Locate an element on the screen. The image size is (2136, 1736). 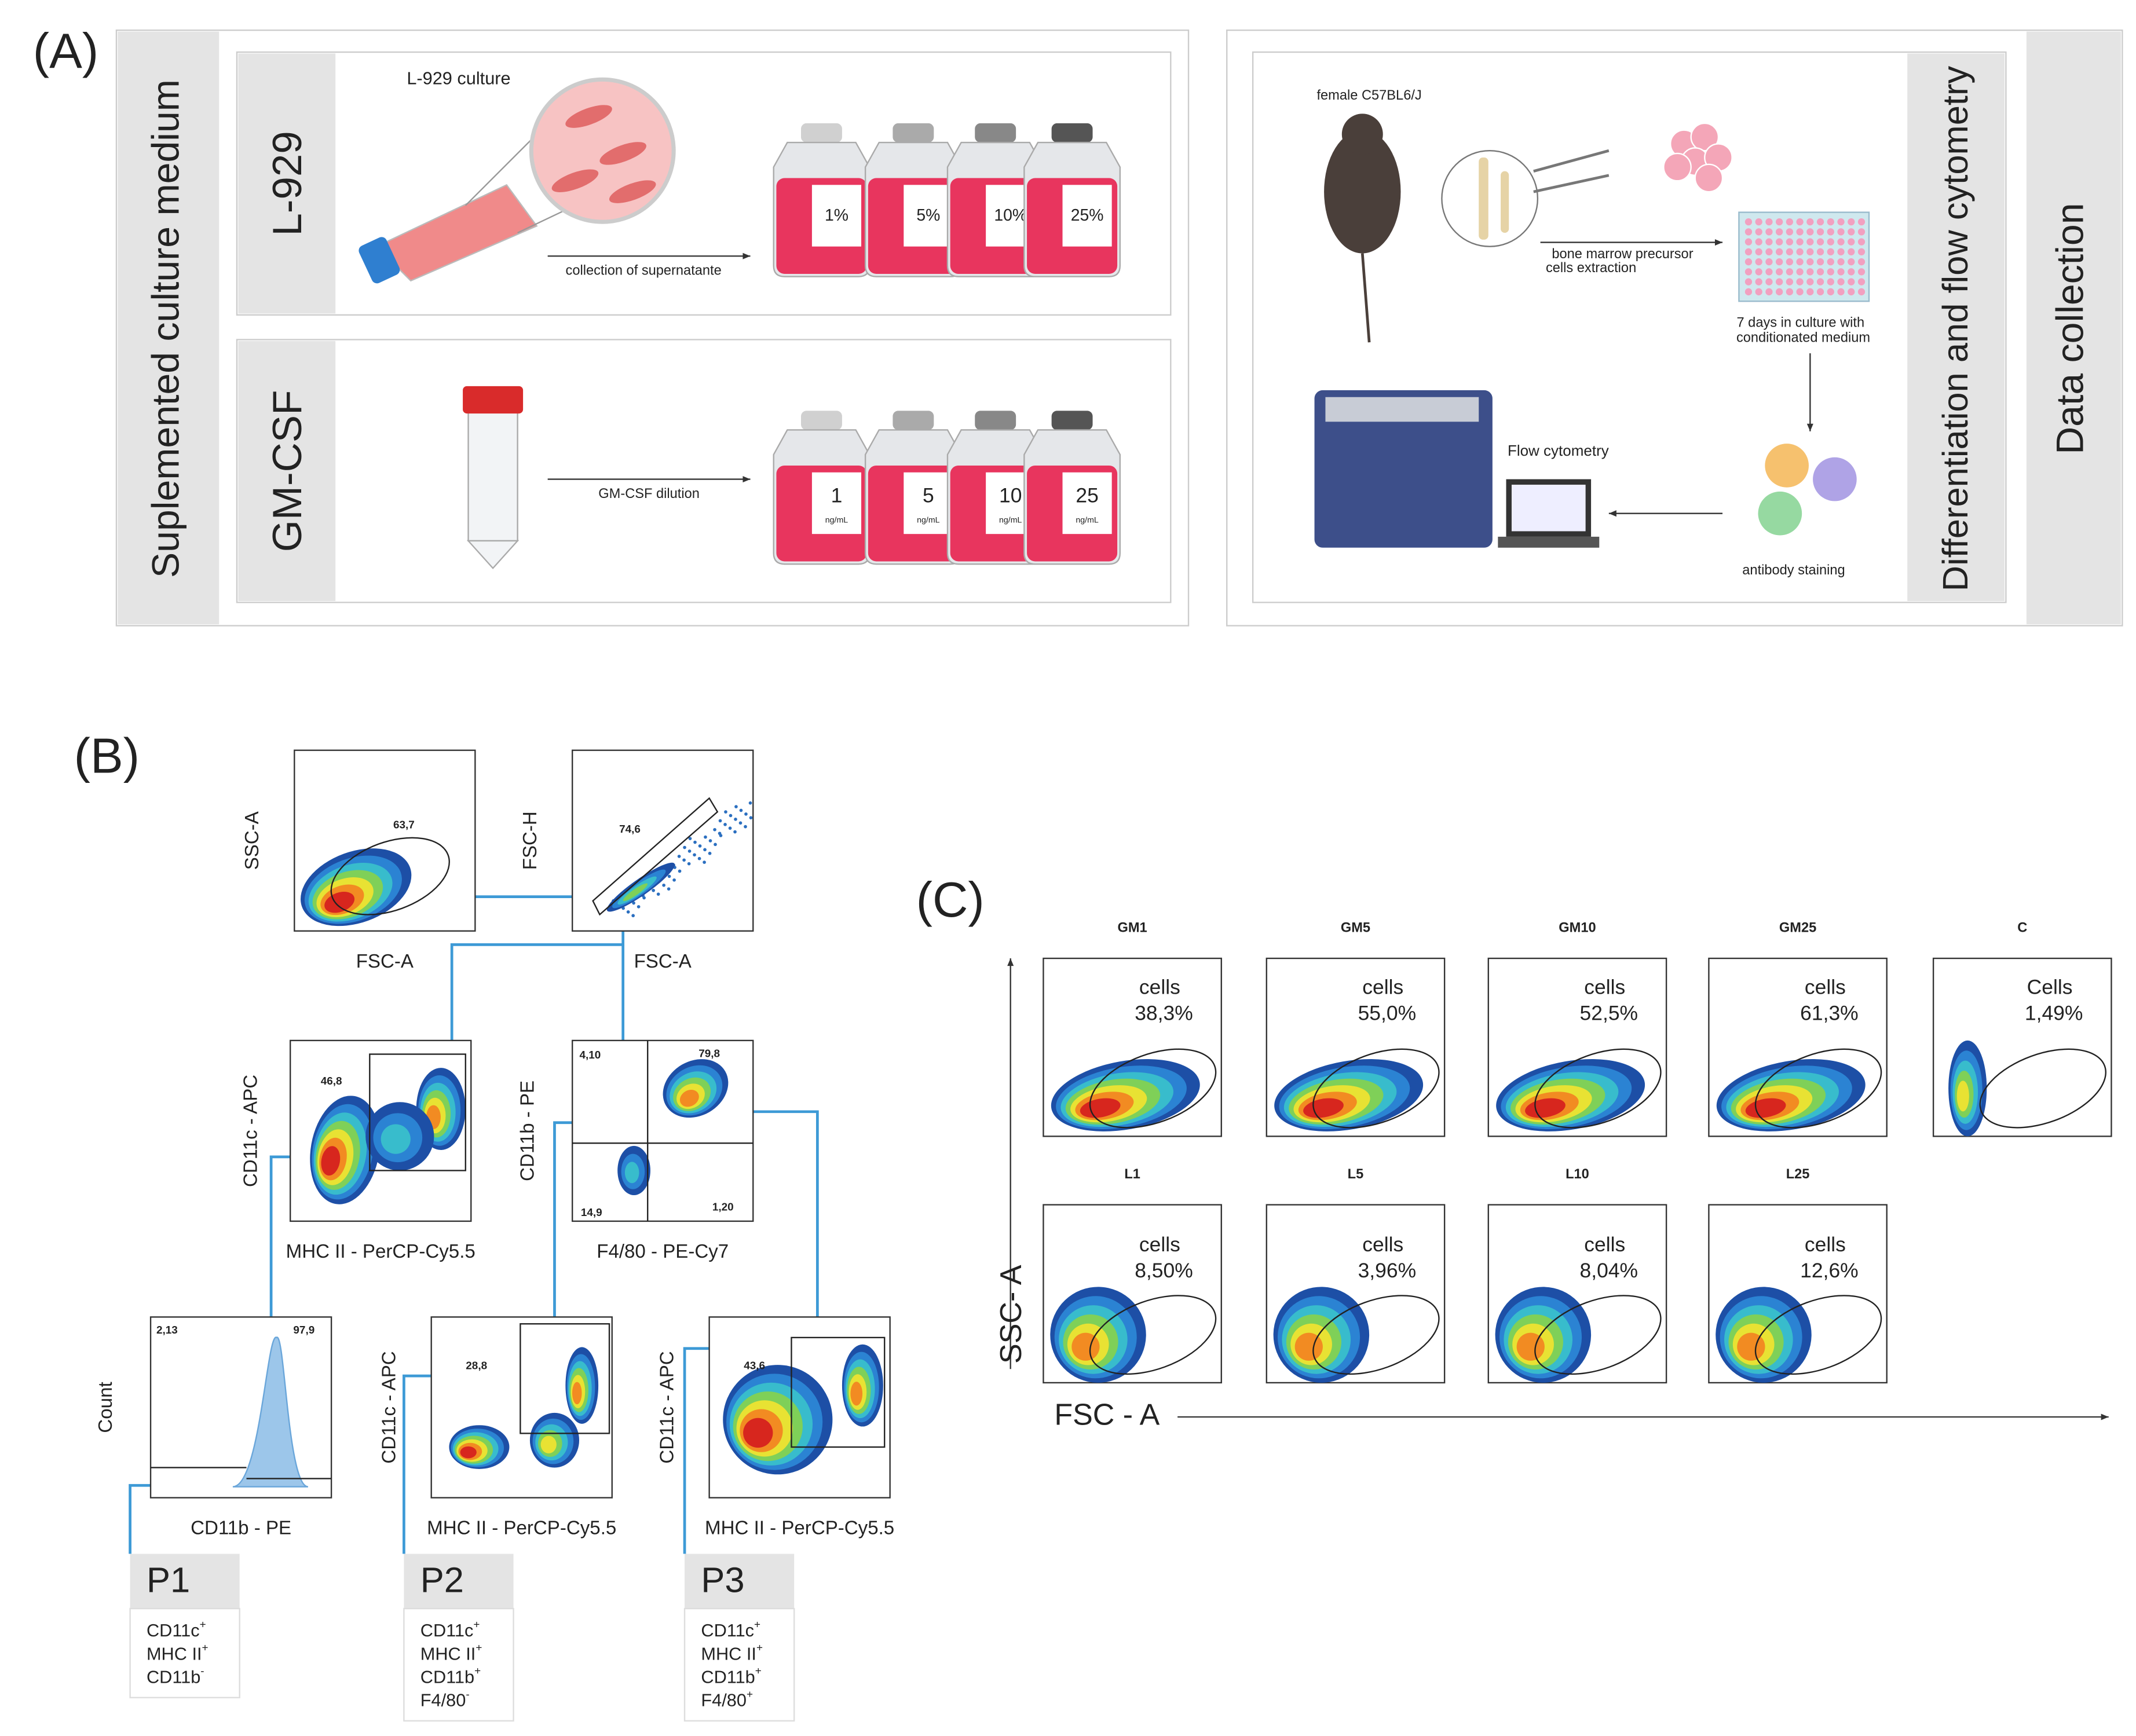
label: Flow cytometry is located at coordinates (1559, 450).